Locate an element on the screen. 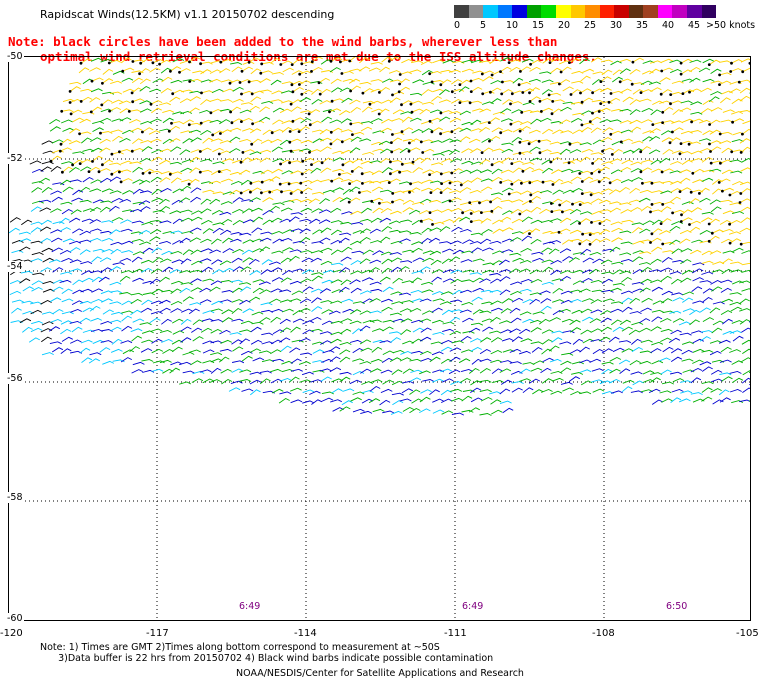  legend-tick-label: >50 knots is located at coordinates (731, 25).